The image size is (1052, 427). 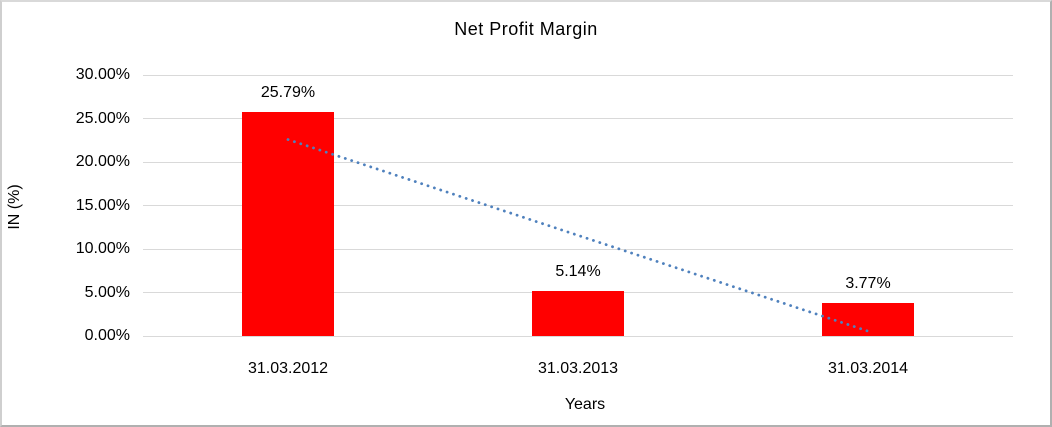 What do you see at coordinates (868, 284) in the screenshot?
I see `bar-value-label: 3.77%` at bounding box center [868, 284].